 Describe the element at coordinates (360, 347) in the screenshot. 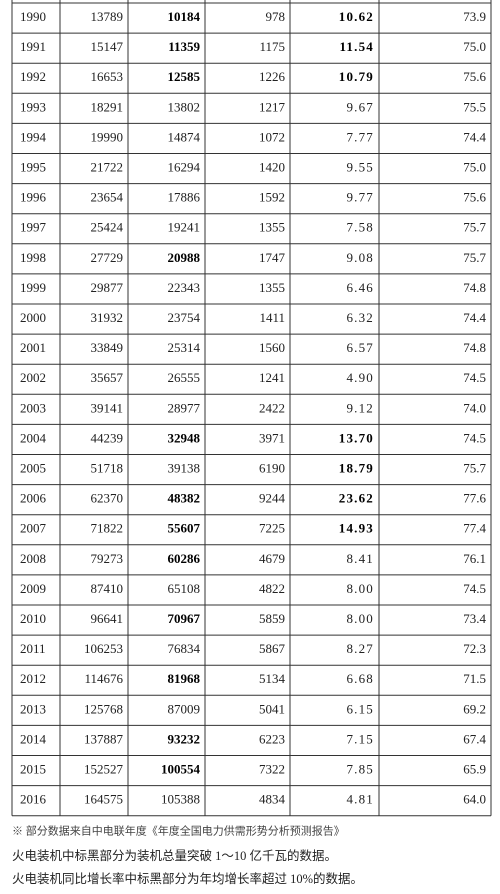

I see `cell: 6.57` at that location.